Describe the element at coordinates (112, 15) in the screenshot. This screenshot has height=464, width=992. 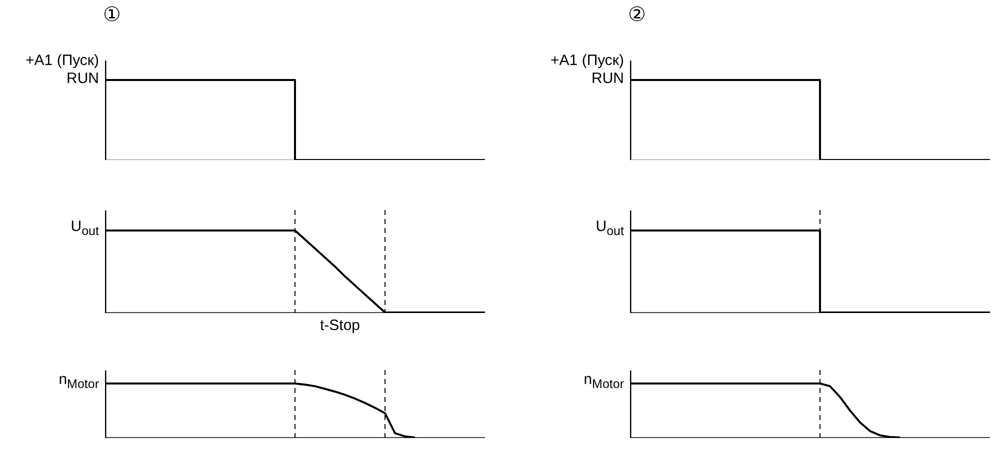
I see `chart-title: ①` at that location.